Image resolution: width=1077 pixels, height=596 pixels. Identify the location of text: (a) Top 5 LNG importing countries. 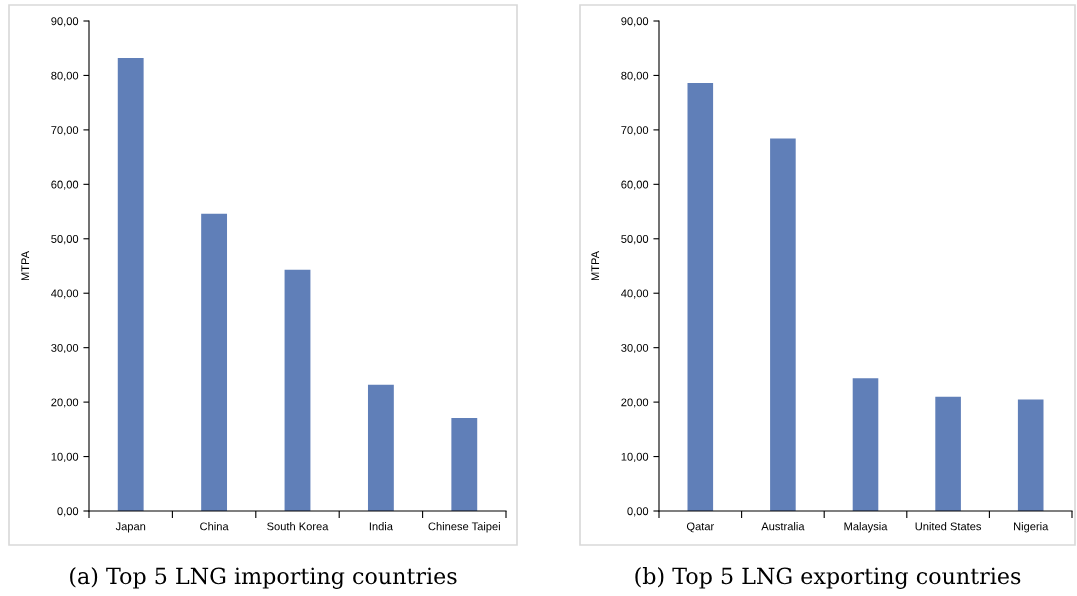
(263, 578).